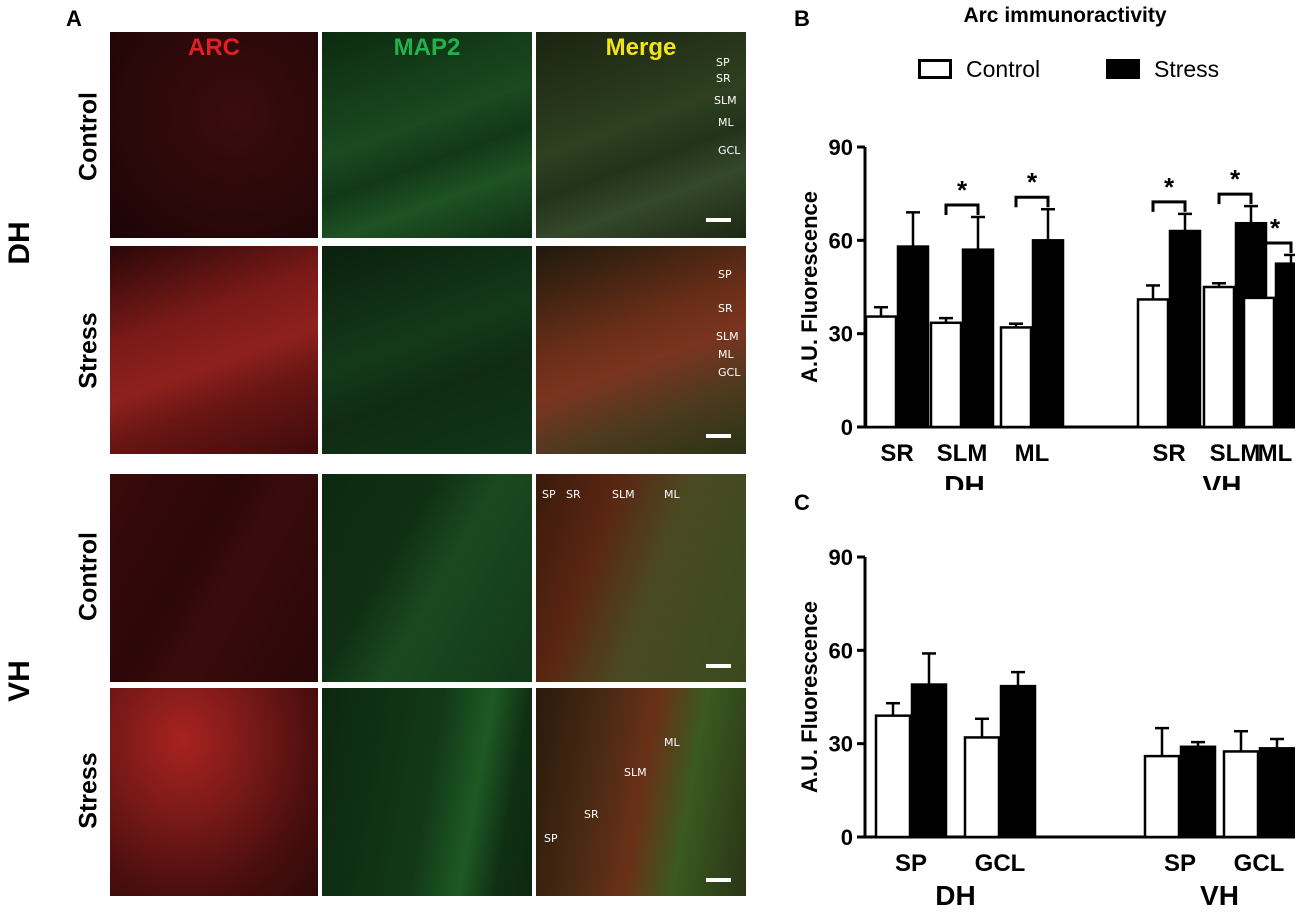  Describe the element at coordinates (427, 47) in the screenshot. I see `channel-title-map2: MAP2` at that location.